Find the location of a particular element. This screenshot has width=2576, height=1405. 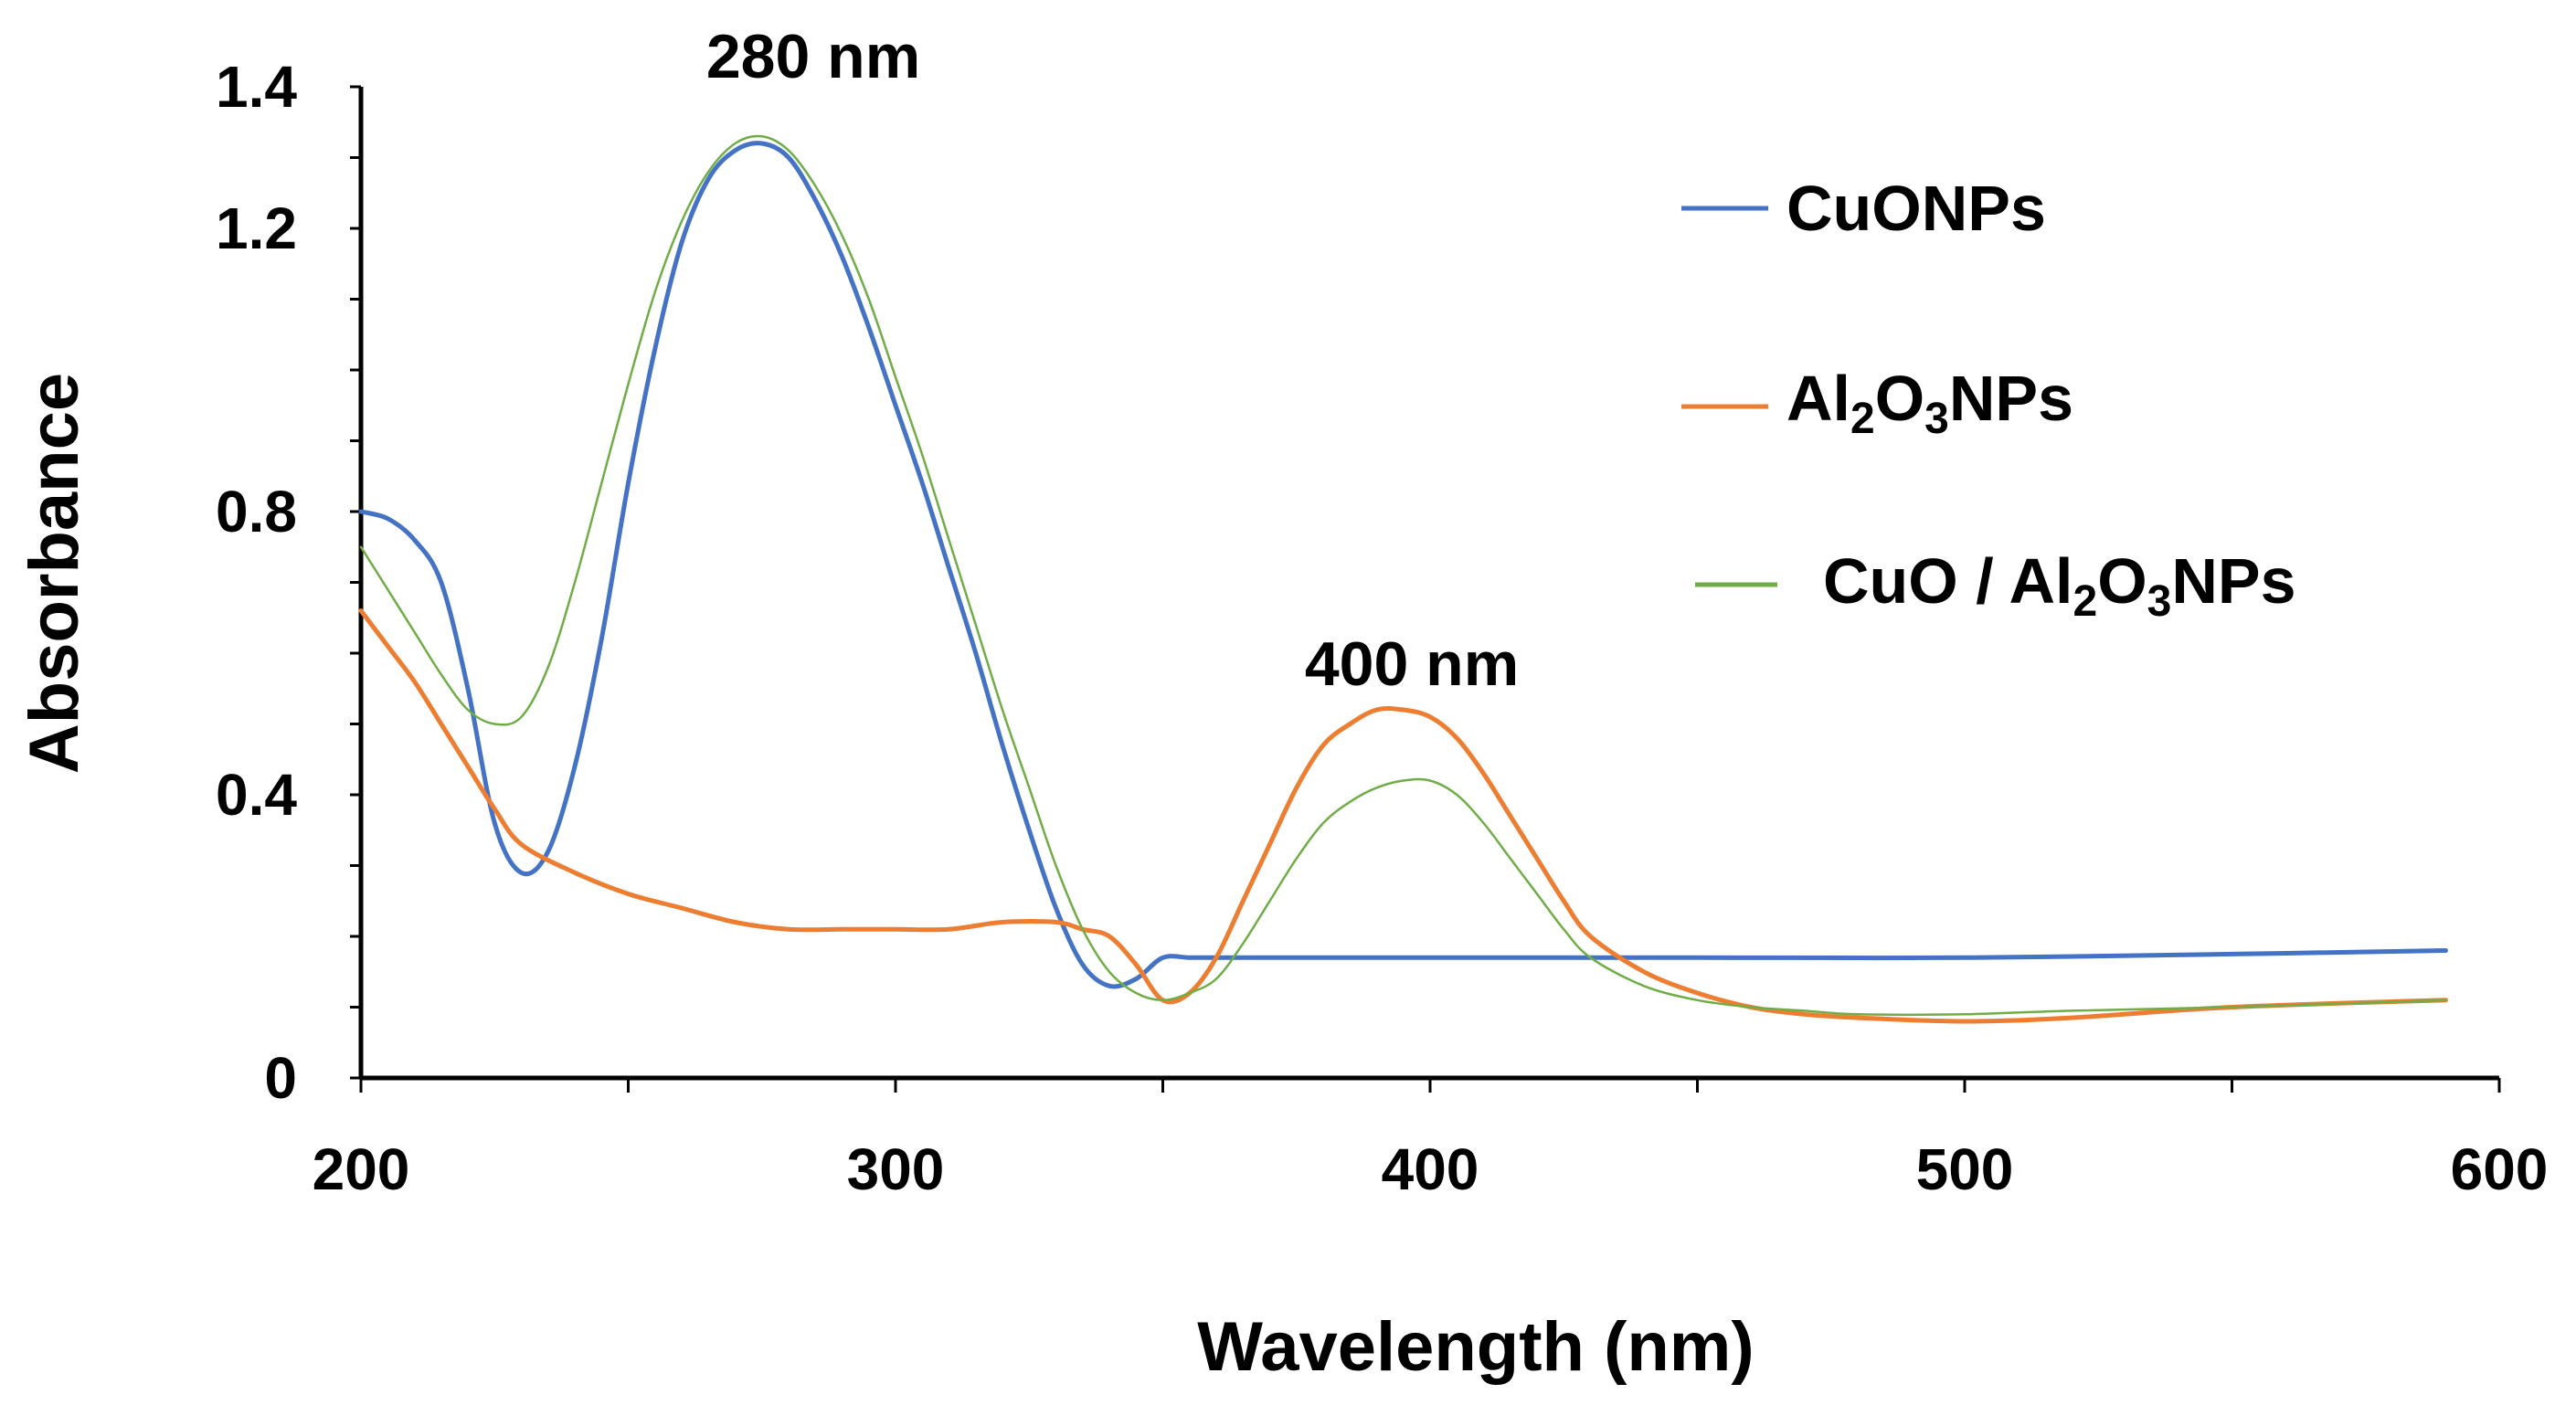

legend-item-cuonps: CuONPs is located at coordinates (1863, 208).